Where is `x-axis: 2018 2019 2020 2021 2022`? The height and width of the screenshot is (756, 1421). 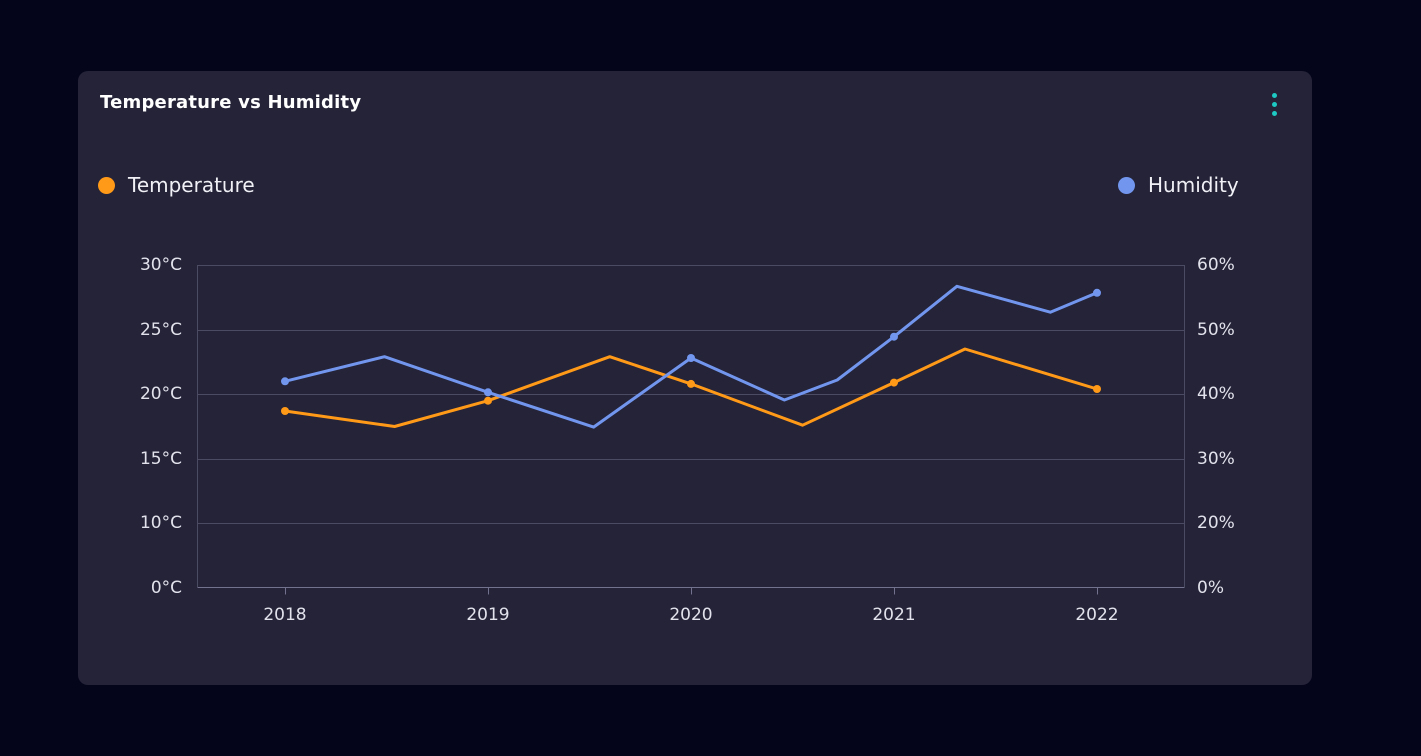
x-axis: 2018 2019 2020 2021 2022 is located at coordinates (691, 617).